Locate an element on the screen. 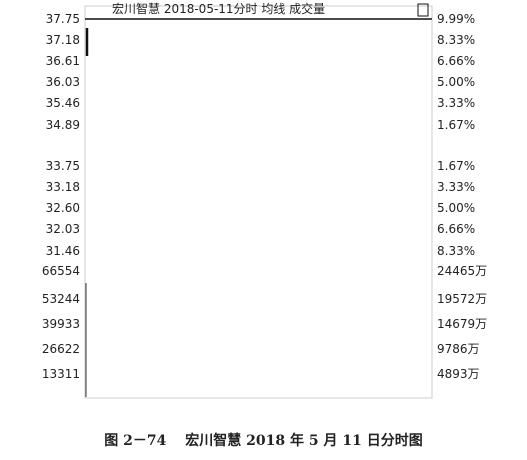  price-label: 35.46 is located at coordinates (62, 103).